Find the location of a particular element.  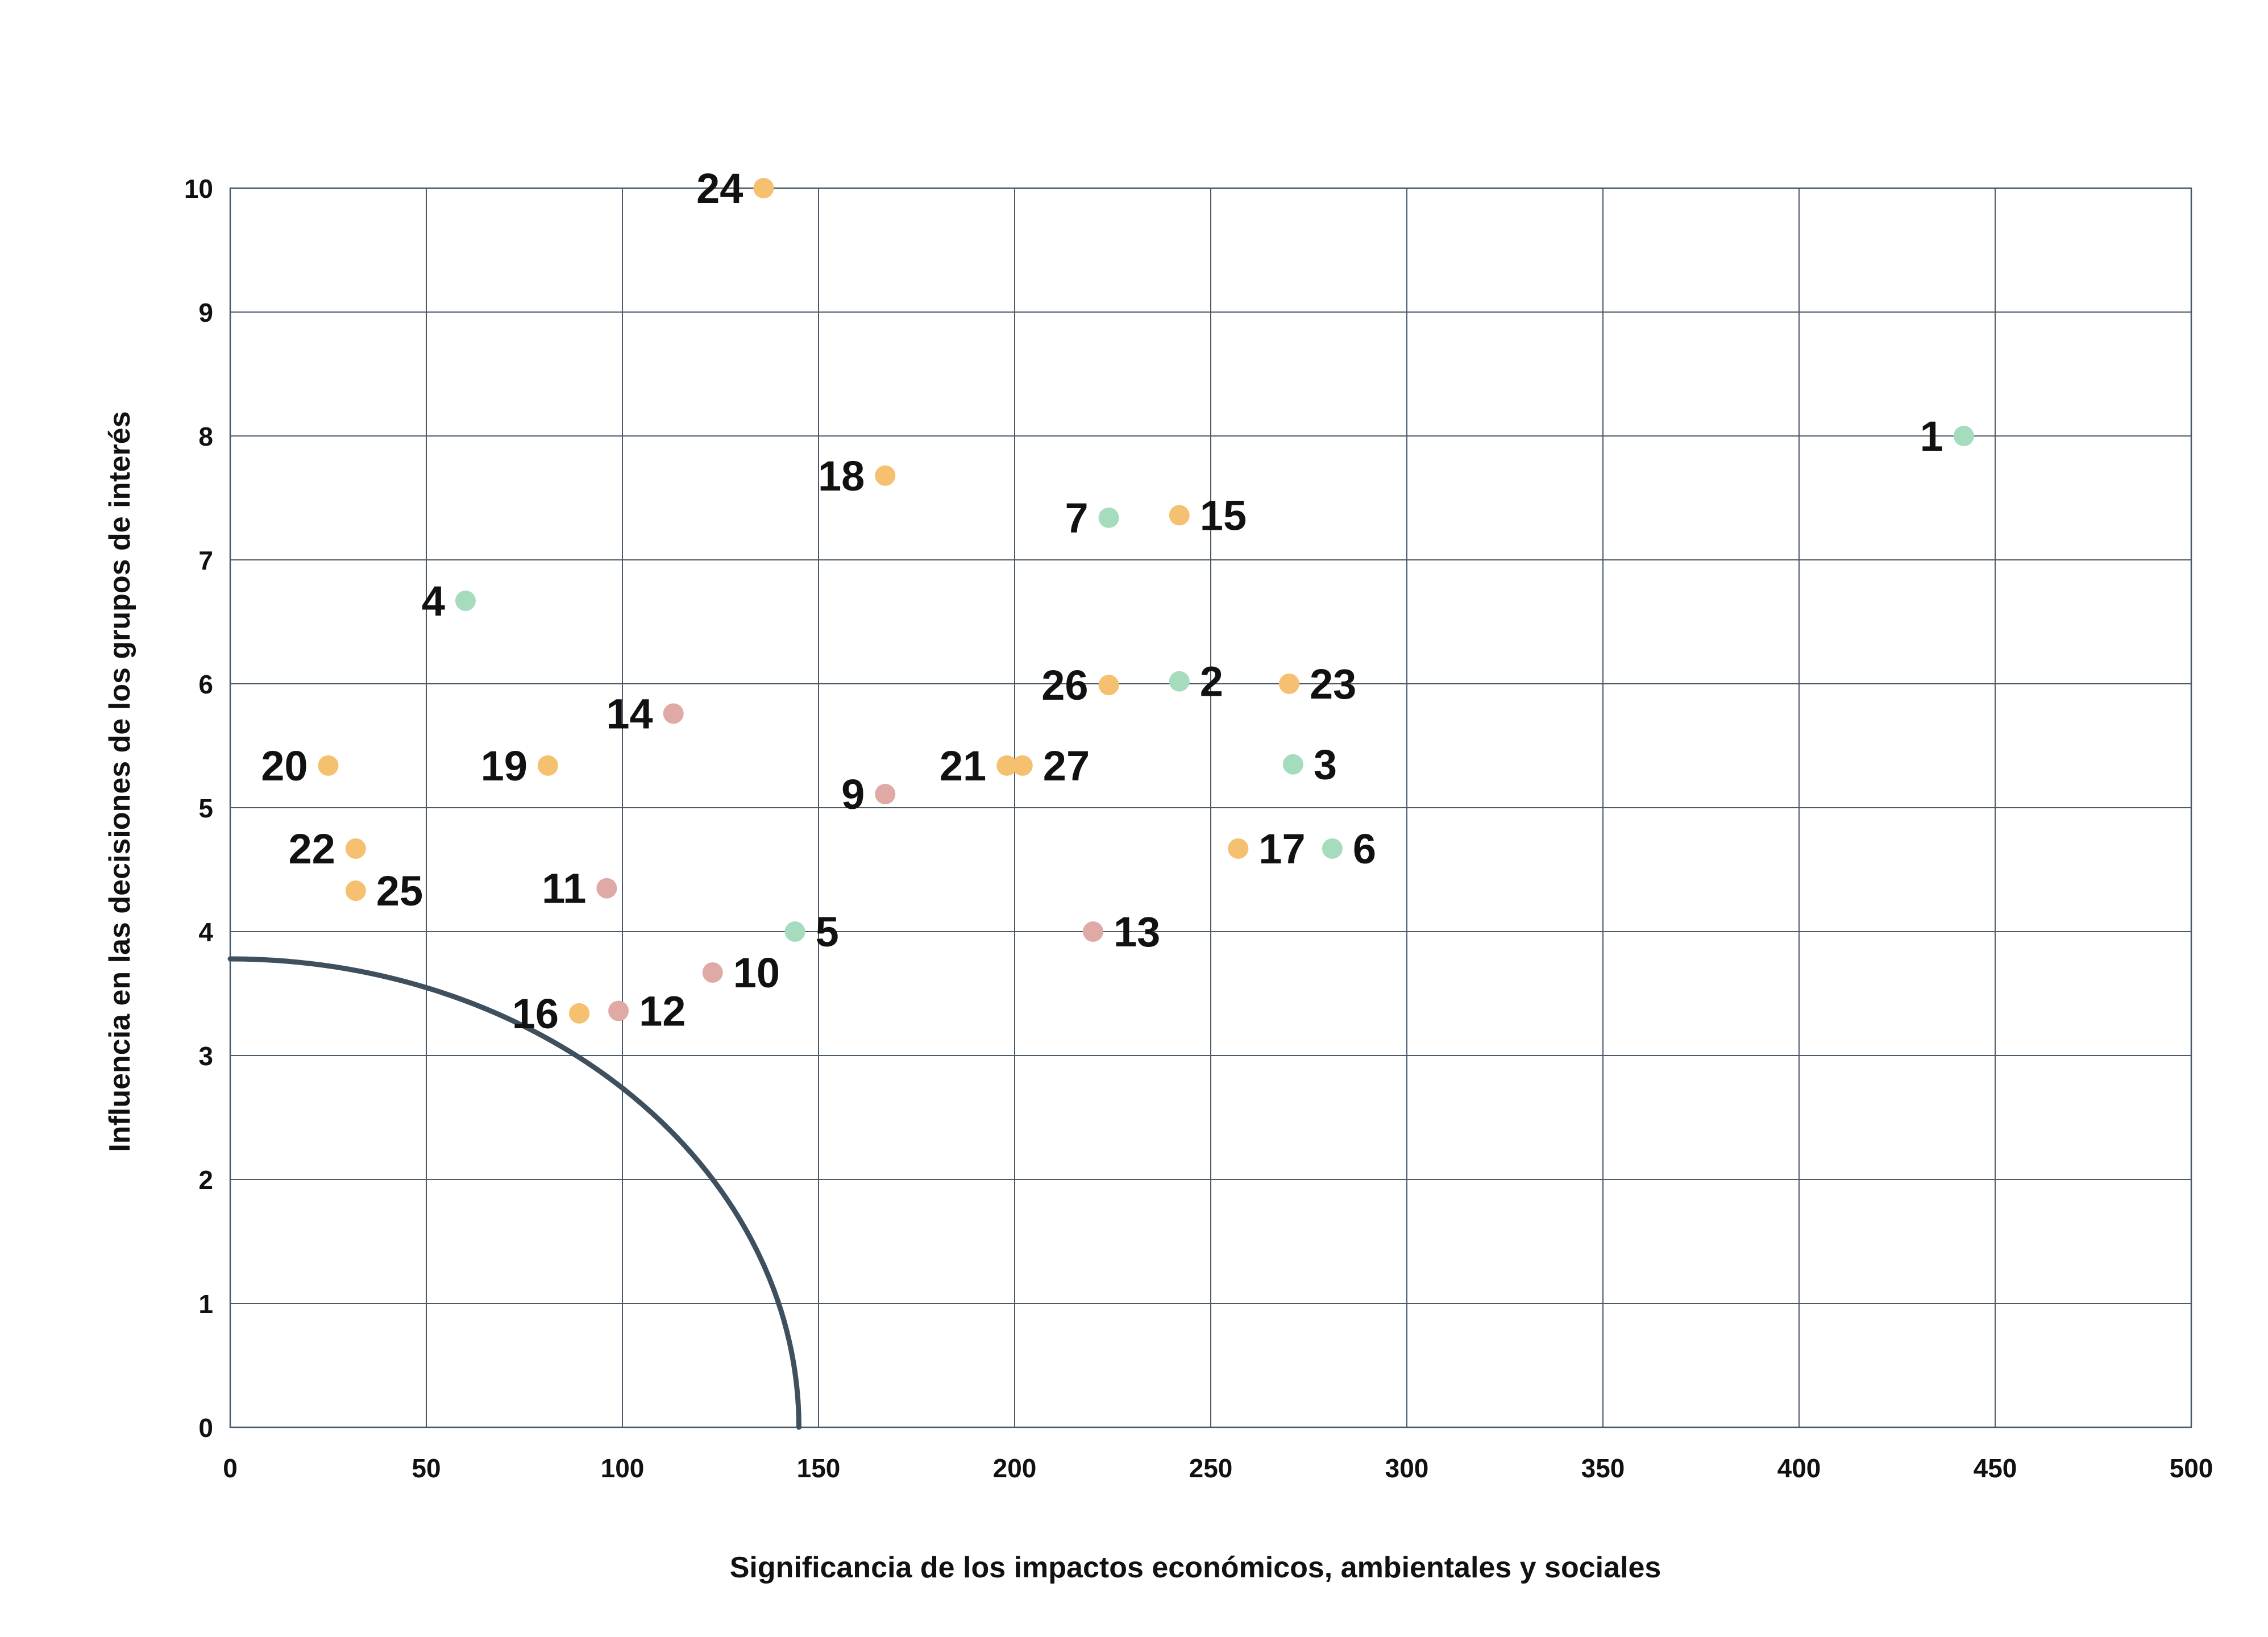

y-tick-label: 5 is located at coordinates (205, 808).